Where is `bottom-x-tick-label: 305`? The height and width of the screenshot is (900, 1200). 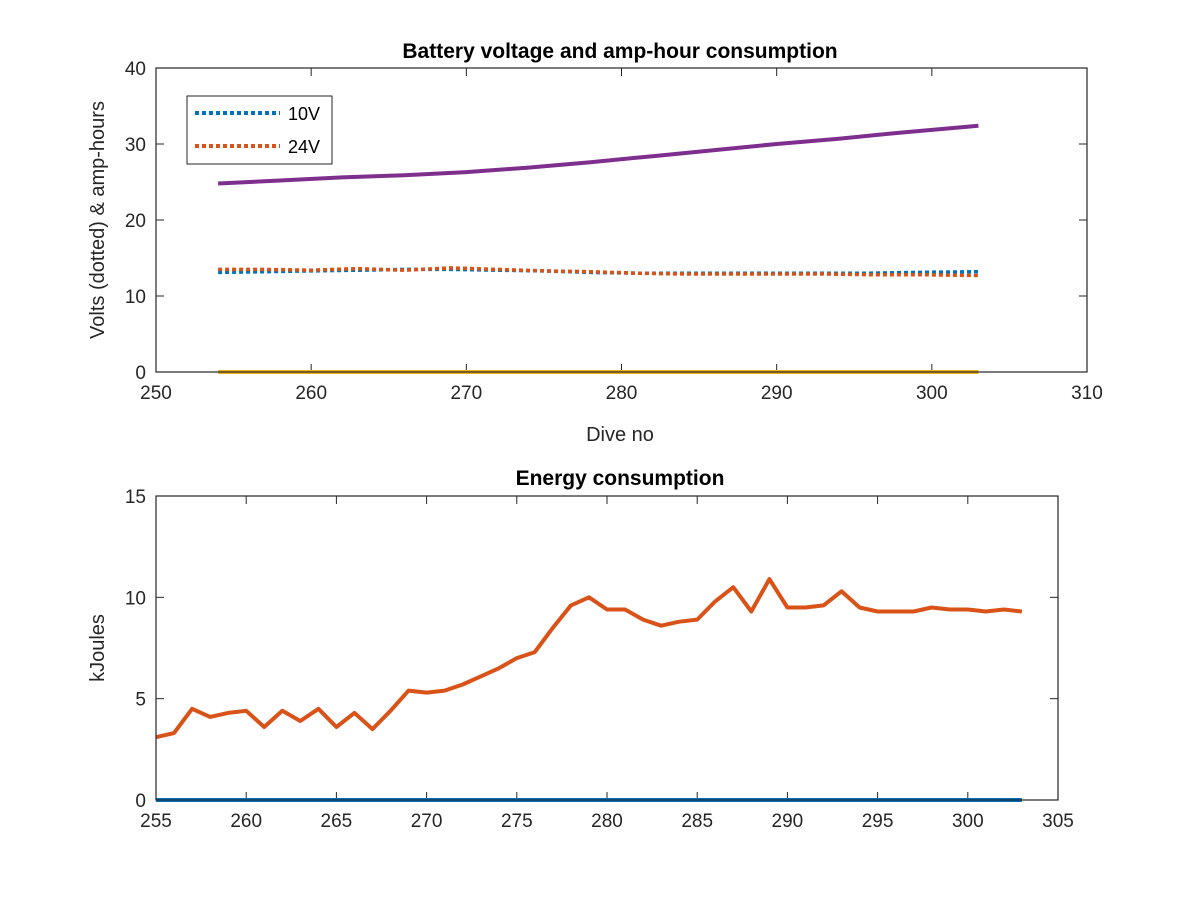
bottom-x-tick-label: 305 is located at coordinates (1058, 821).